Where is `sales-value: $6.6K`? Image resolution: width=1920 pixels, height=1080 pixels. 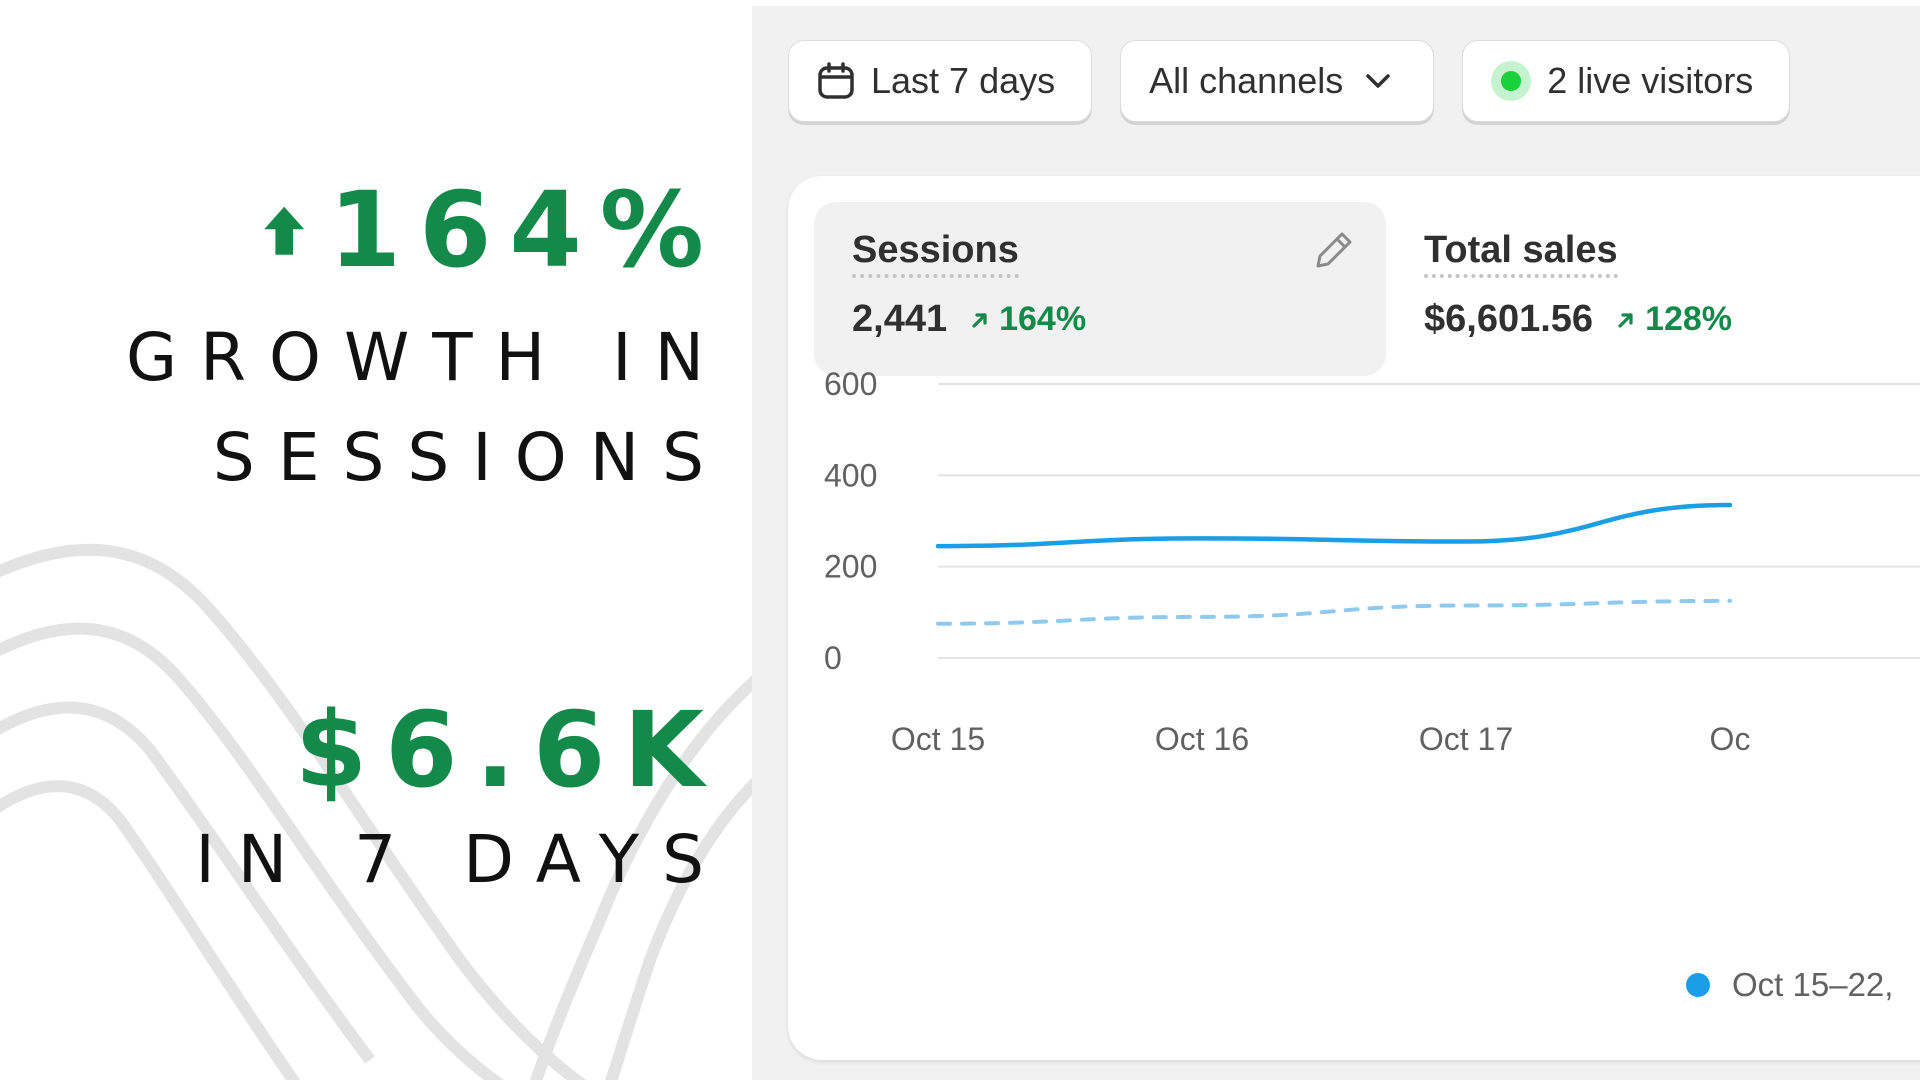
sales-value: $6.6K is located at coordinates (508, 750).